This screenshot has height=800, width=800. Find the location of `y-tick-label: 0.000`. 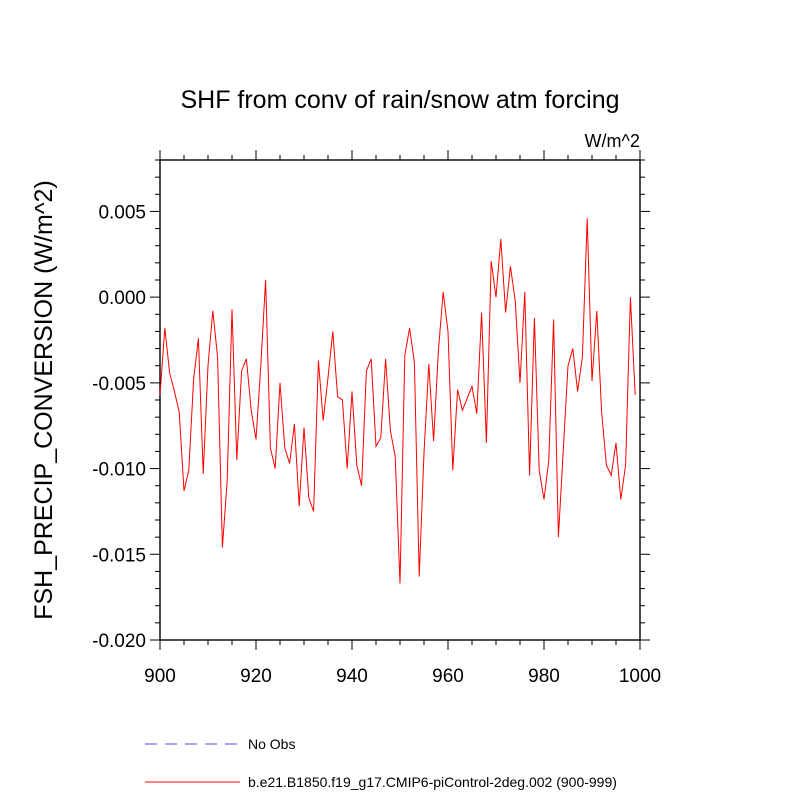

y-tick-label: 0.000 is located at coordinates (122, 298).